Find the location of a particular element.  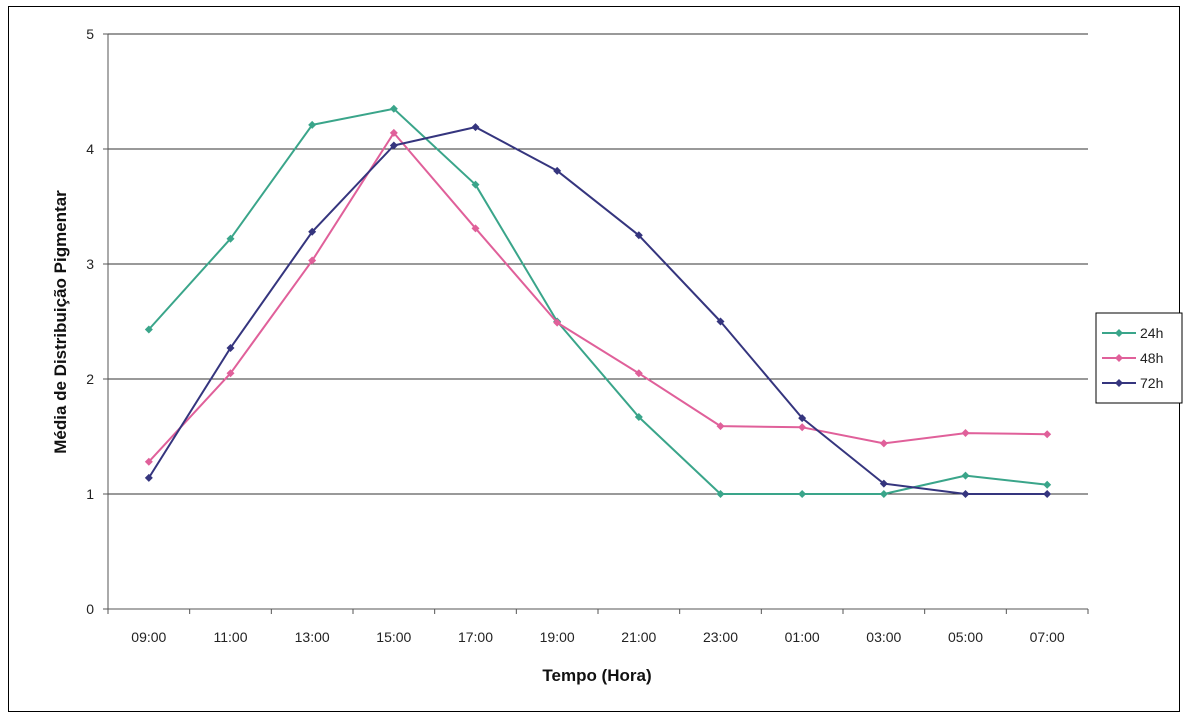

legend-label-48h: 48h is located at coordinates (1151, 358).